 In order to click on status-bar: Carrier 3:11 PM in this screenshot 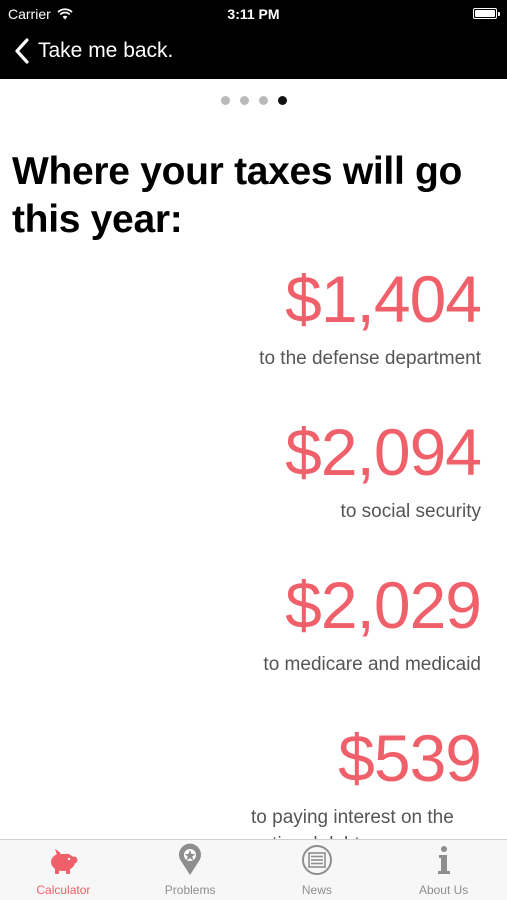, I will do `click(253, 14)`.